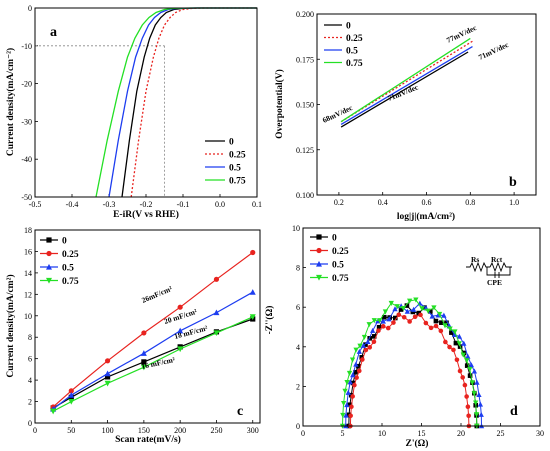 The height and width of the screenshot is (451, 550). What do you see at coordinates (461, 34) in the screenshot?
I see `slope-annotation: 77mV/dec` at bounding box center [461, 34].